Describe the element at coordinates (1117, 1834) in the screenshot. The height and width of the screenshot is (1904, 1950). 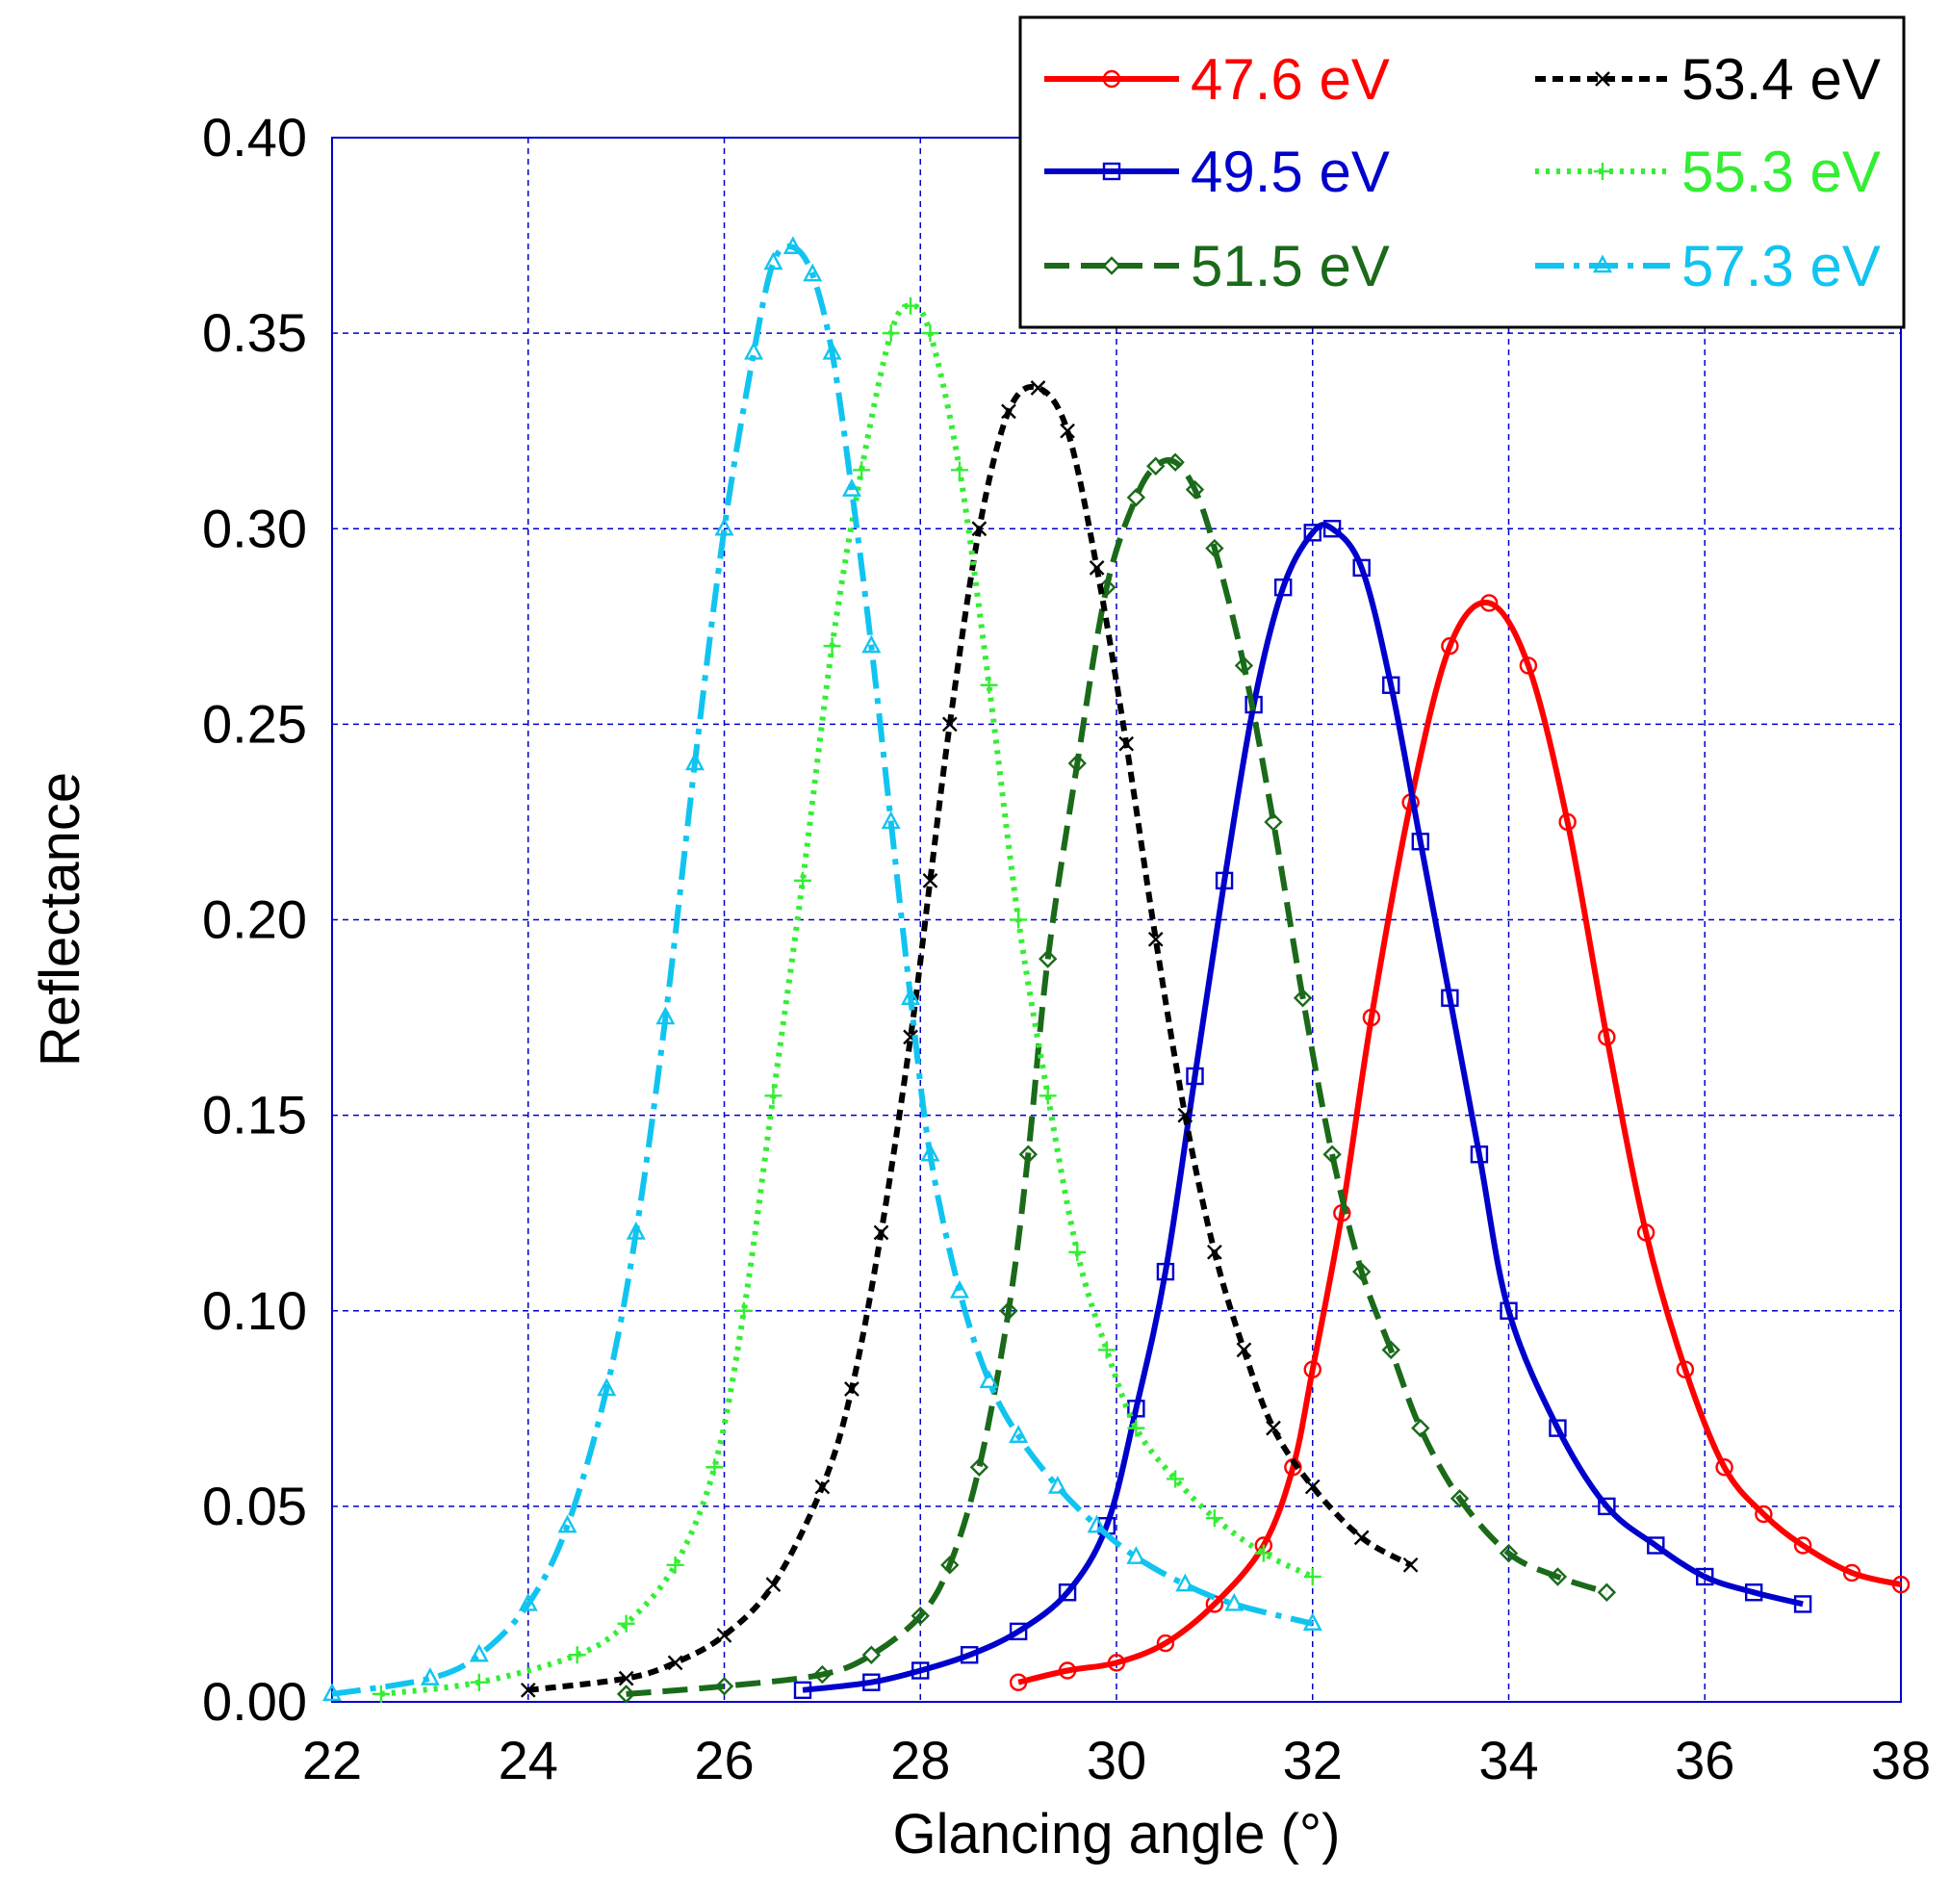
I see `x-axis-title: Glancing angle (°)` at that location.